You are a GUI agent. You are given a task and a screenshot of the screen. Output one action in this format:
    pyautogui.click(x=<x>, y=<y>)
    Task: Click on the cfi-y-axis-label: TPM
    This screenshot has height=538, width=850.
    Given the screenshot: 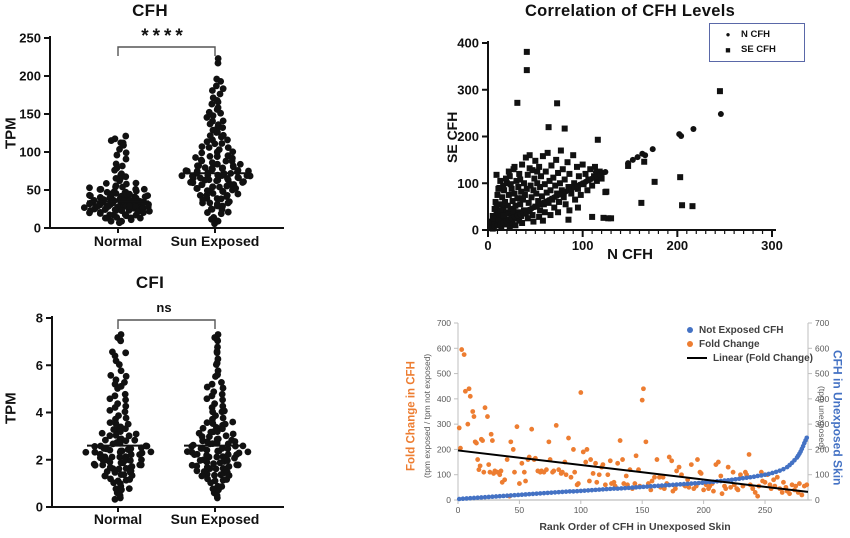 What is the action you would take?
    pyautogui.click(x=11, y=408)
    